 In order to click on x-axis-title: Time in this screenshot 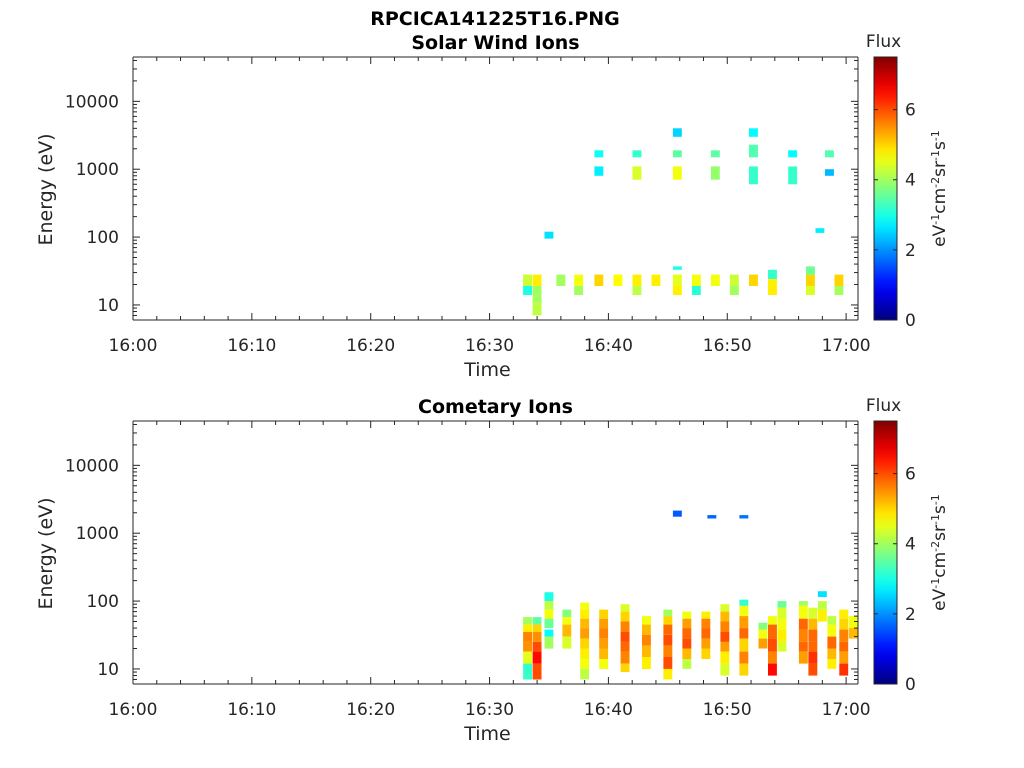, I will do `click(487, 734)`.